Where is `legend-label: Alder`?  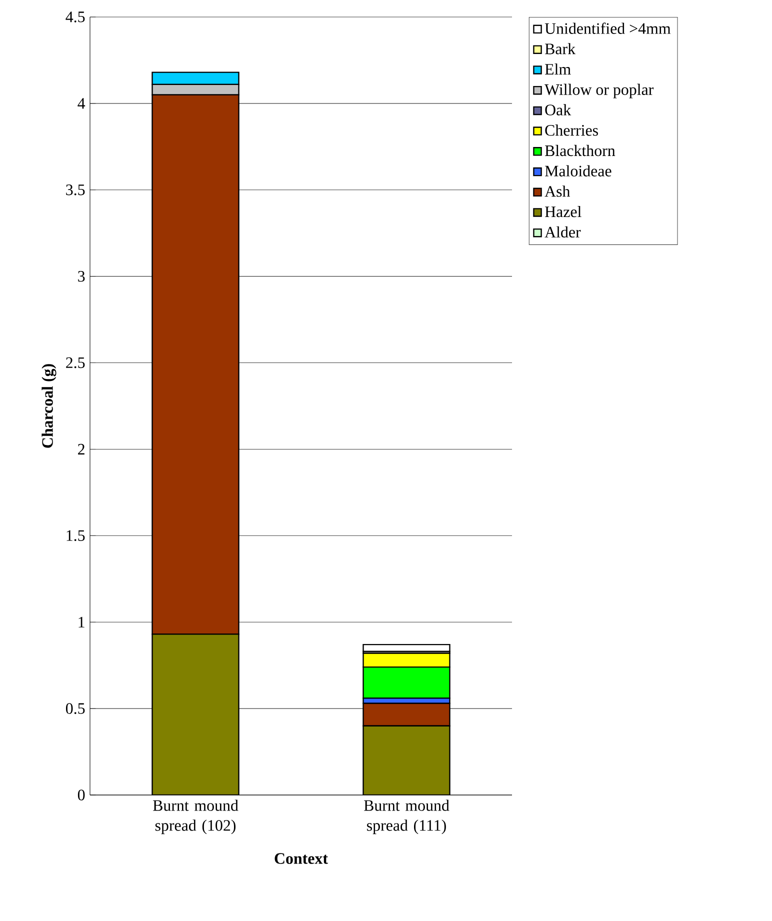 legend-label: Alder is located at coordinates (562, 232).